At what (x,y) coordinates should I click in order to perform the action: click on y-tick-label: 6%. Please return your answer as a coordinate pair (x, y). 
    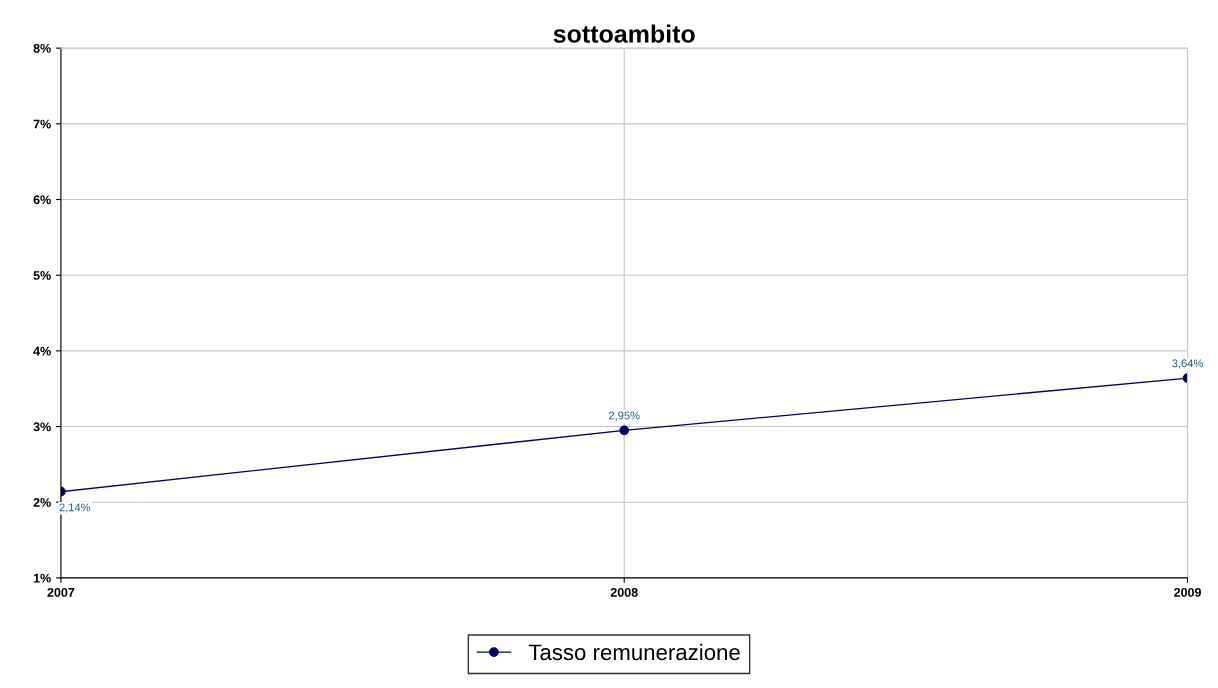
    Looking at the image, I should click on (42, 200).